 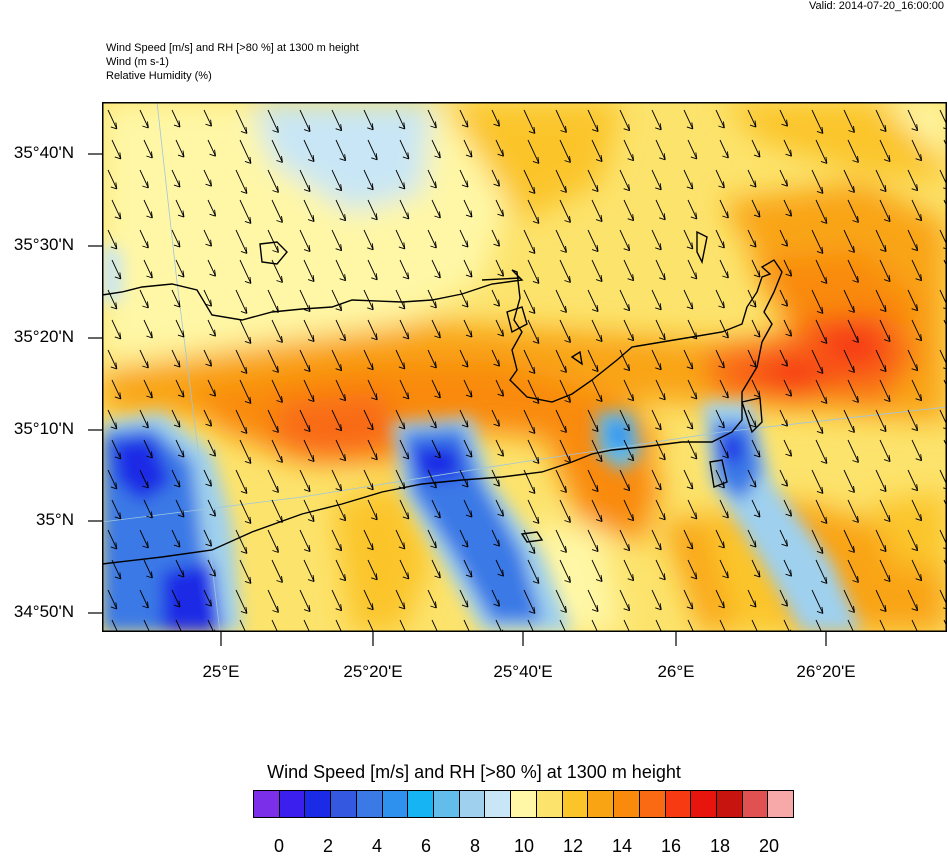 What do you see at coordinates (676, 671) in the screenshot?
I see `lon-label: 26°E` at bounding box center [676, 671].